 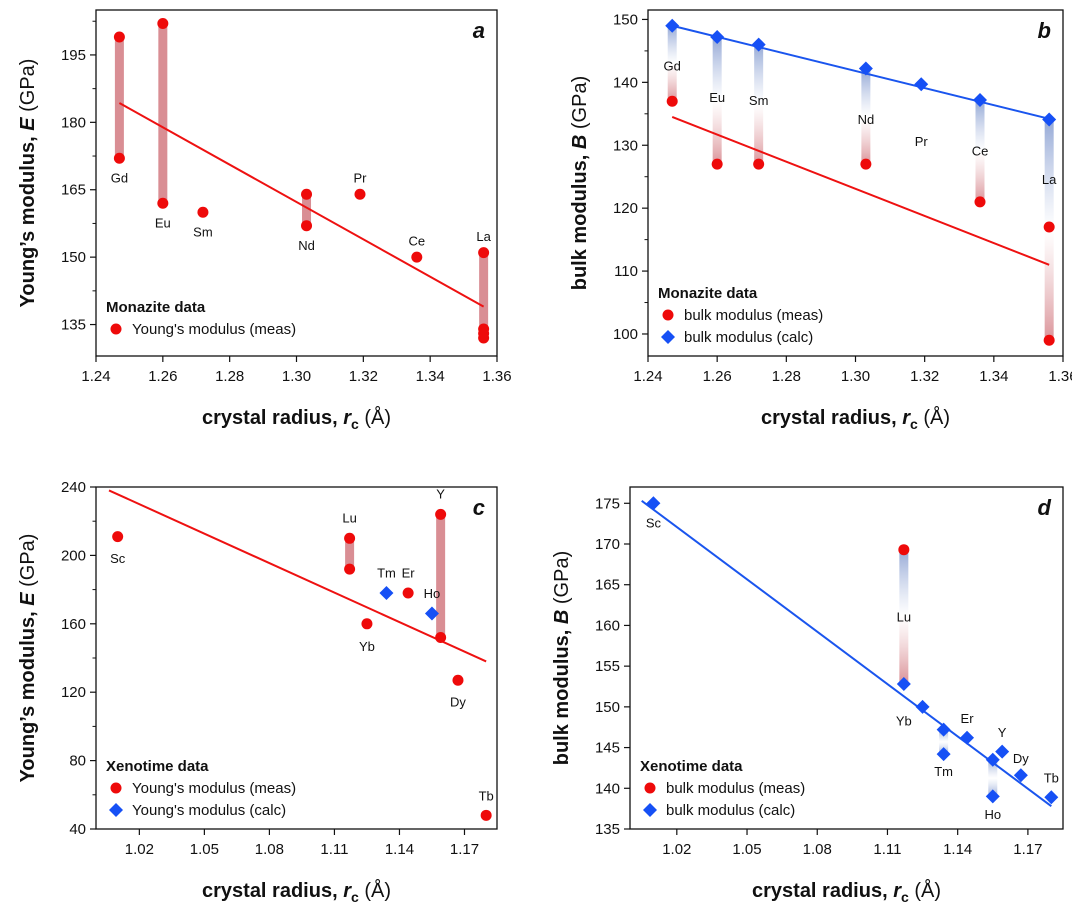 I want to click on element-label: Dy, so click(x=458, y=701).